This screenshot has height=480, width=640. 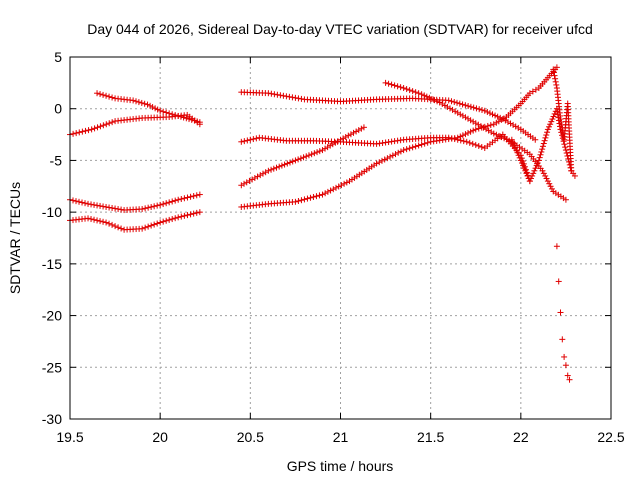 I want to click on x-tick-label: 21, so click(x=341, y=437).